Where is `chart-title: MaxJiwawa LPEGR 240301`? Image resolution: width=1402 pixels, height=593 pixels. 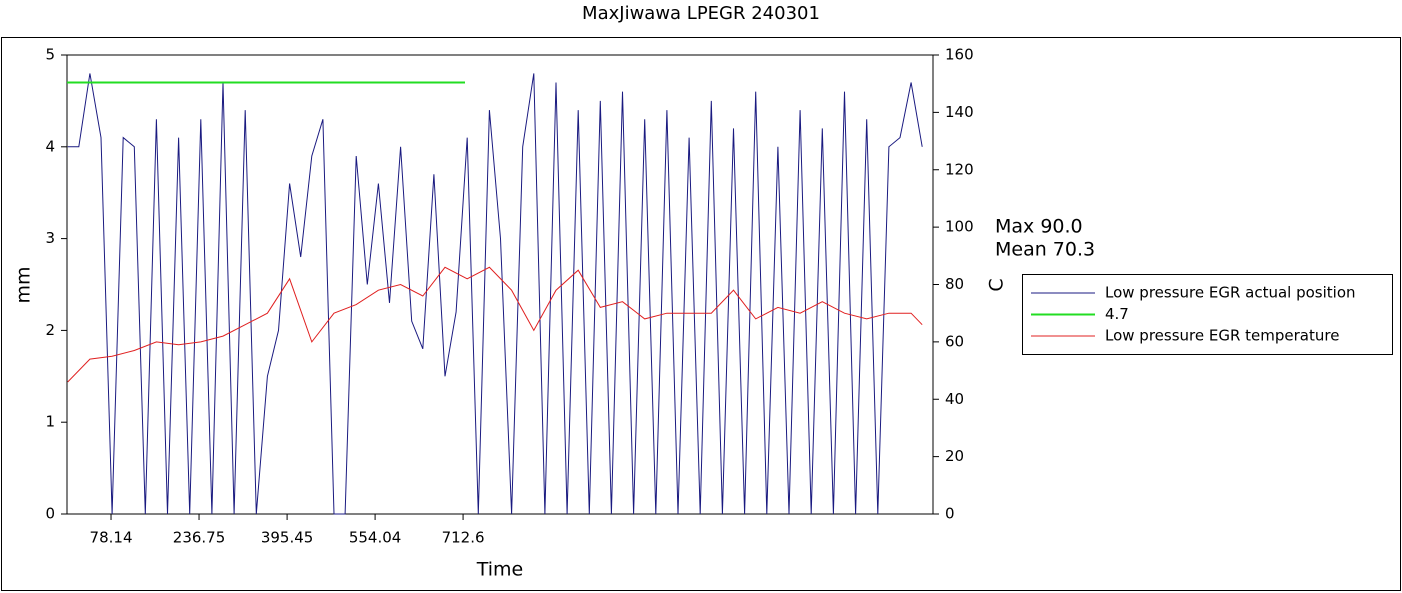 chart-title: MaxJiwawa LPEGR 240301 is located at coordinates (701, 13).